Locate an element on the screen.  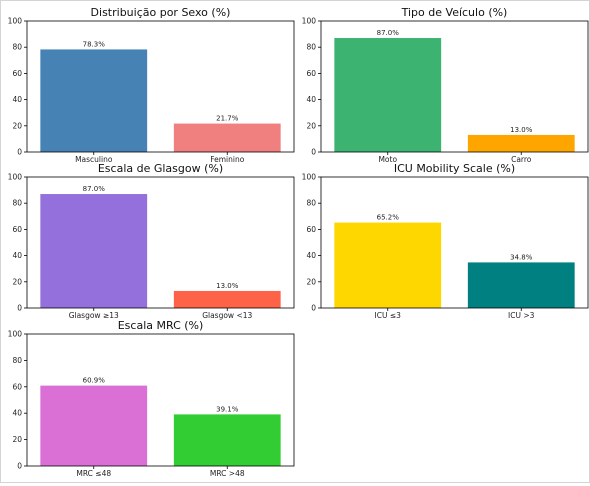
x-tick-label: MRC ≤48 is located at coordinates (93, 473).